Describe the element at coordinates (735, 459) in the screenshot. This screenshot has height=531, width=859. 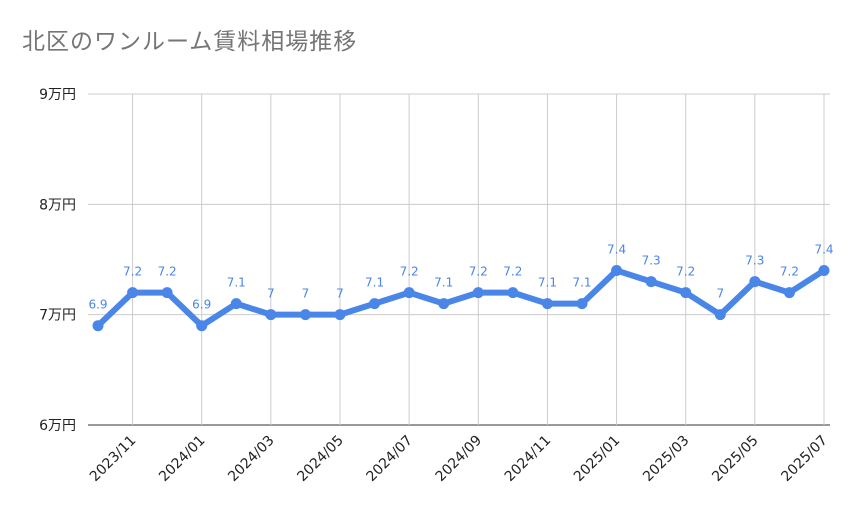
I see `x-tick-label: 2025/05` at that location.